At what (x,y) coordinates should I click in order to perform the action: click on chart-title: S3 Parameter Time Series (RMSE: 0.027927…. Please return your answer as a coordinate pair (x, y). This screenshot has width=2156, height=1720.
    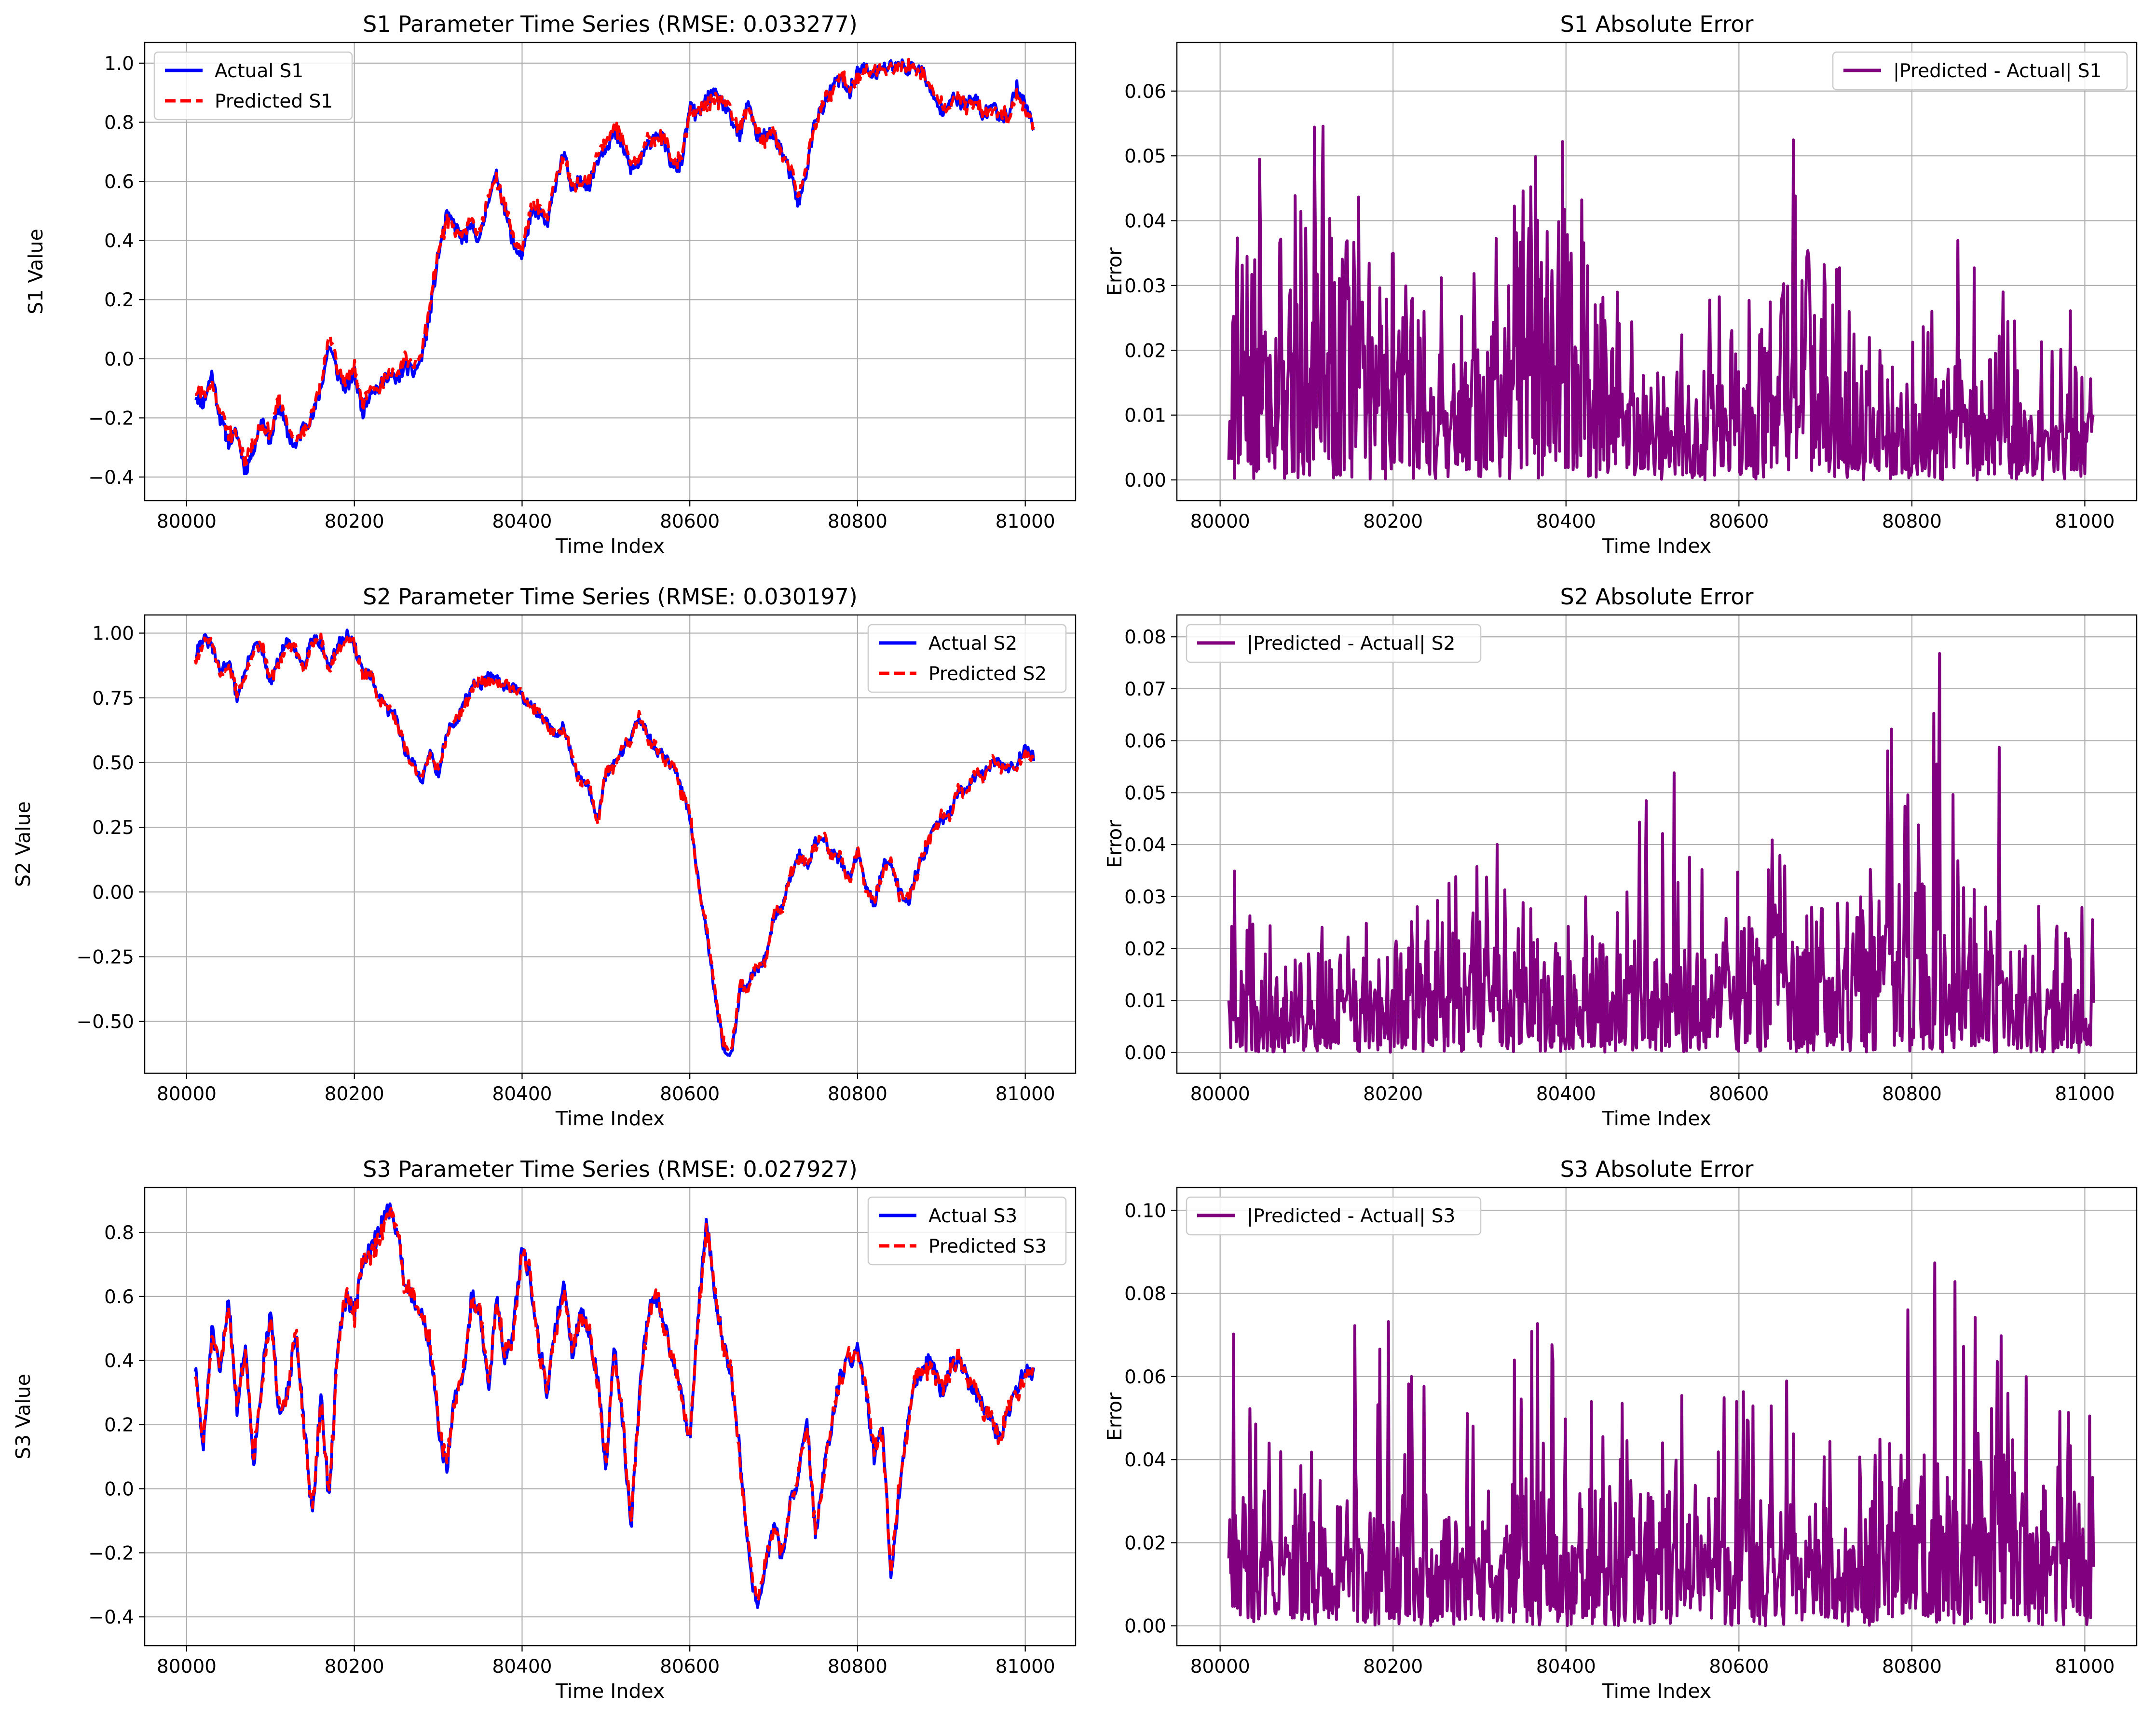
    Looking at the image, I should click on (610, 1169).